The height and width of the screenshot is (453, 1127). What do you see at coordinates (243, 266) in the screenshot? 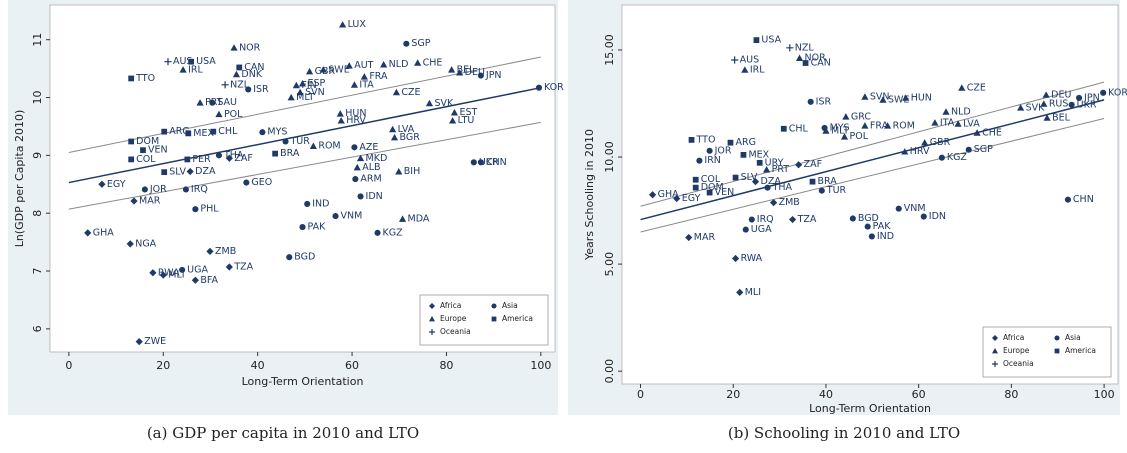
I see `point-label: TZA` at bounding box center [243, 266].